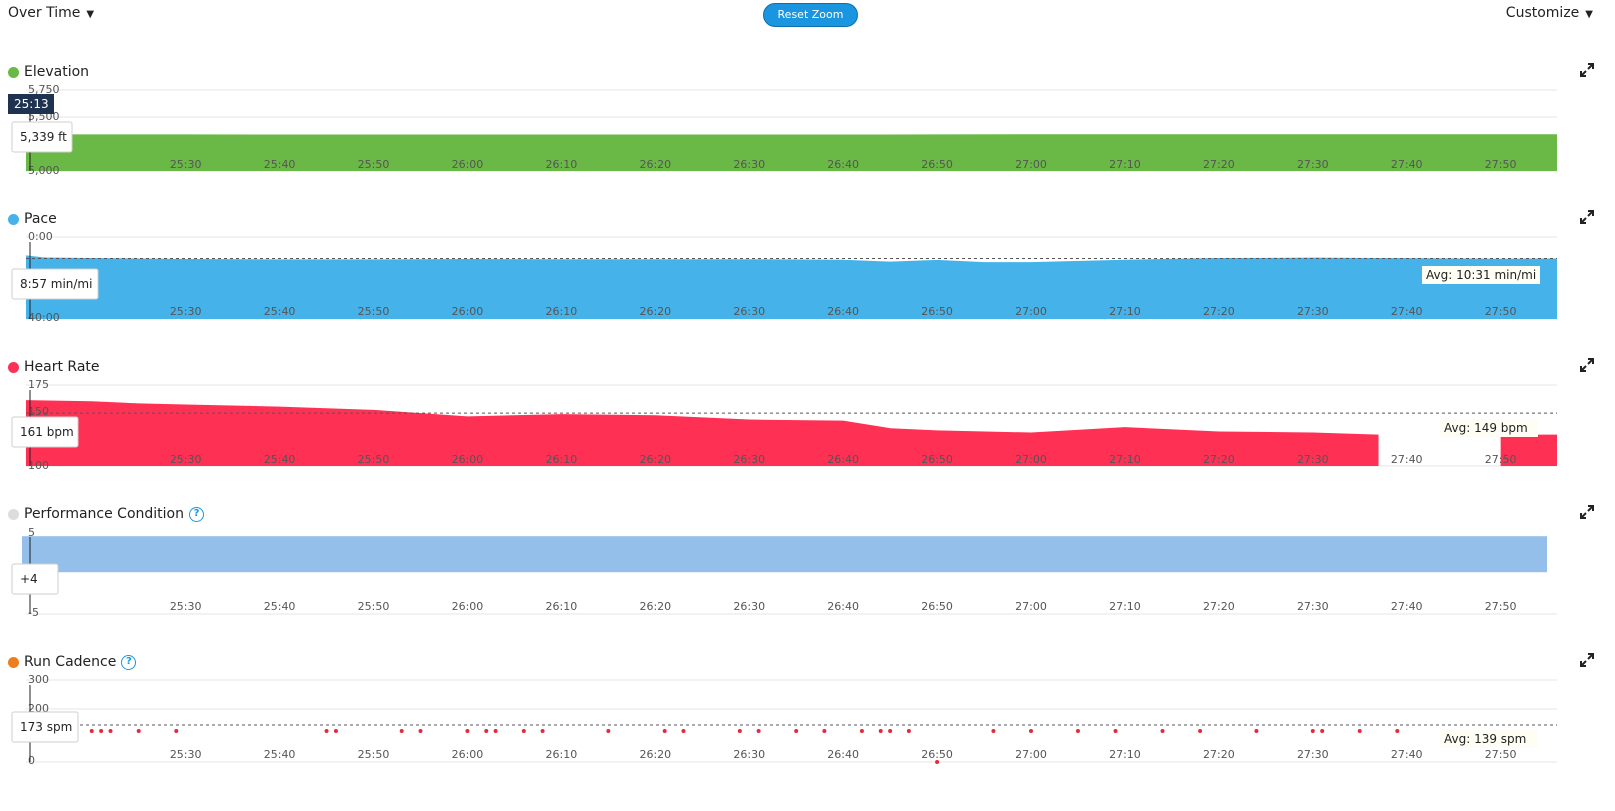  Describe the element at coordinates (44, 170) in the screenshot. I see `y-tick-label: 5,000` at that location.